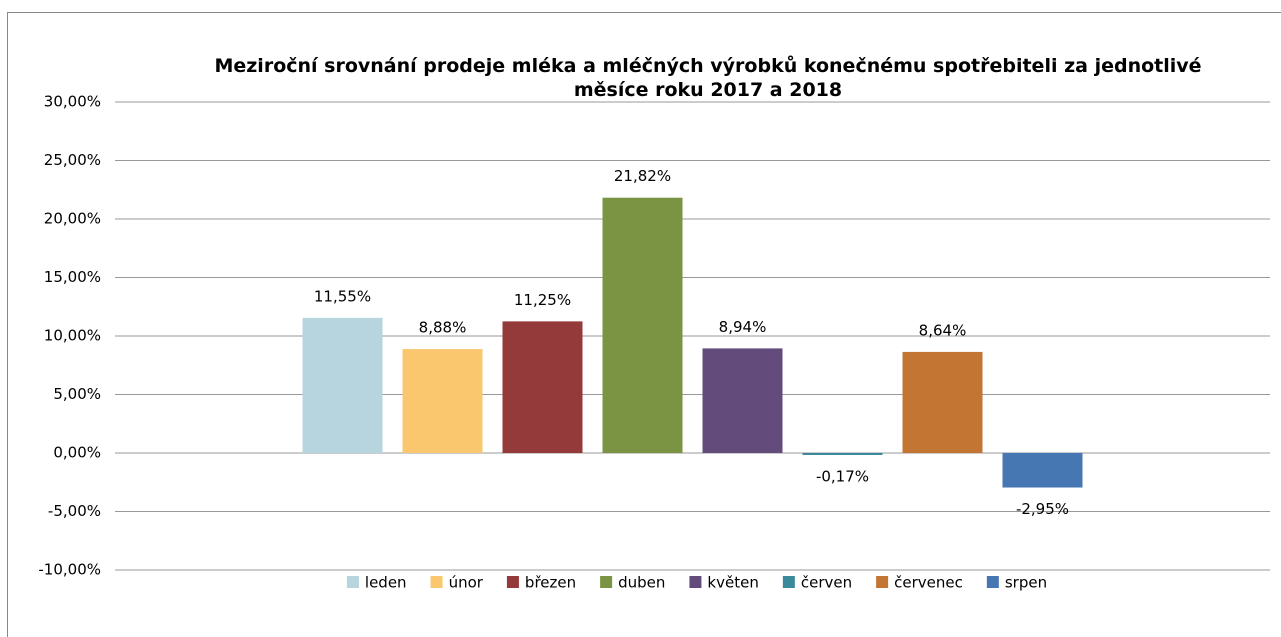 This screenshot has height=637, width=1281. I want to click on y-tick-label: 10,00%, so click(72, 336).